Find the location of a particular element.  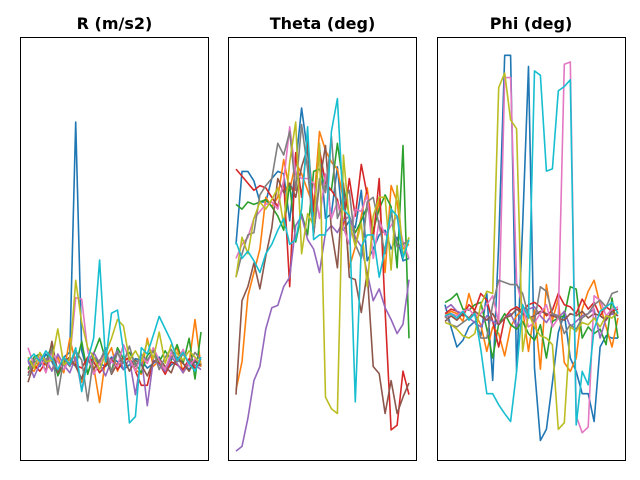

panel-title-r: R (m/s2) is located at coordinates (115, 23).